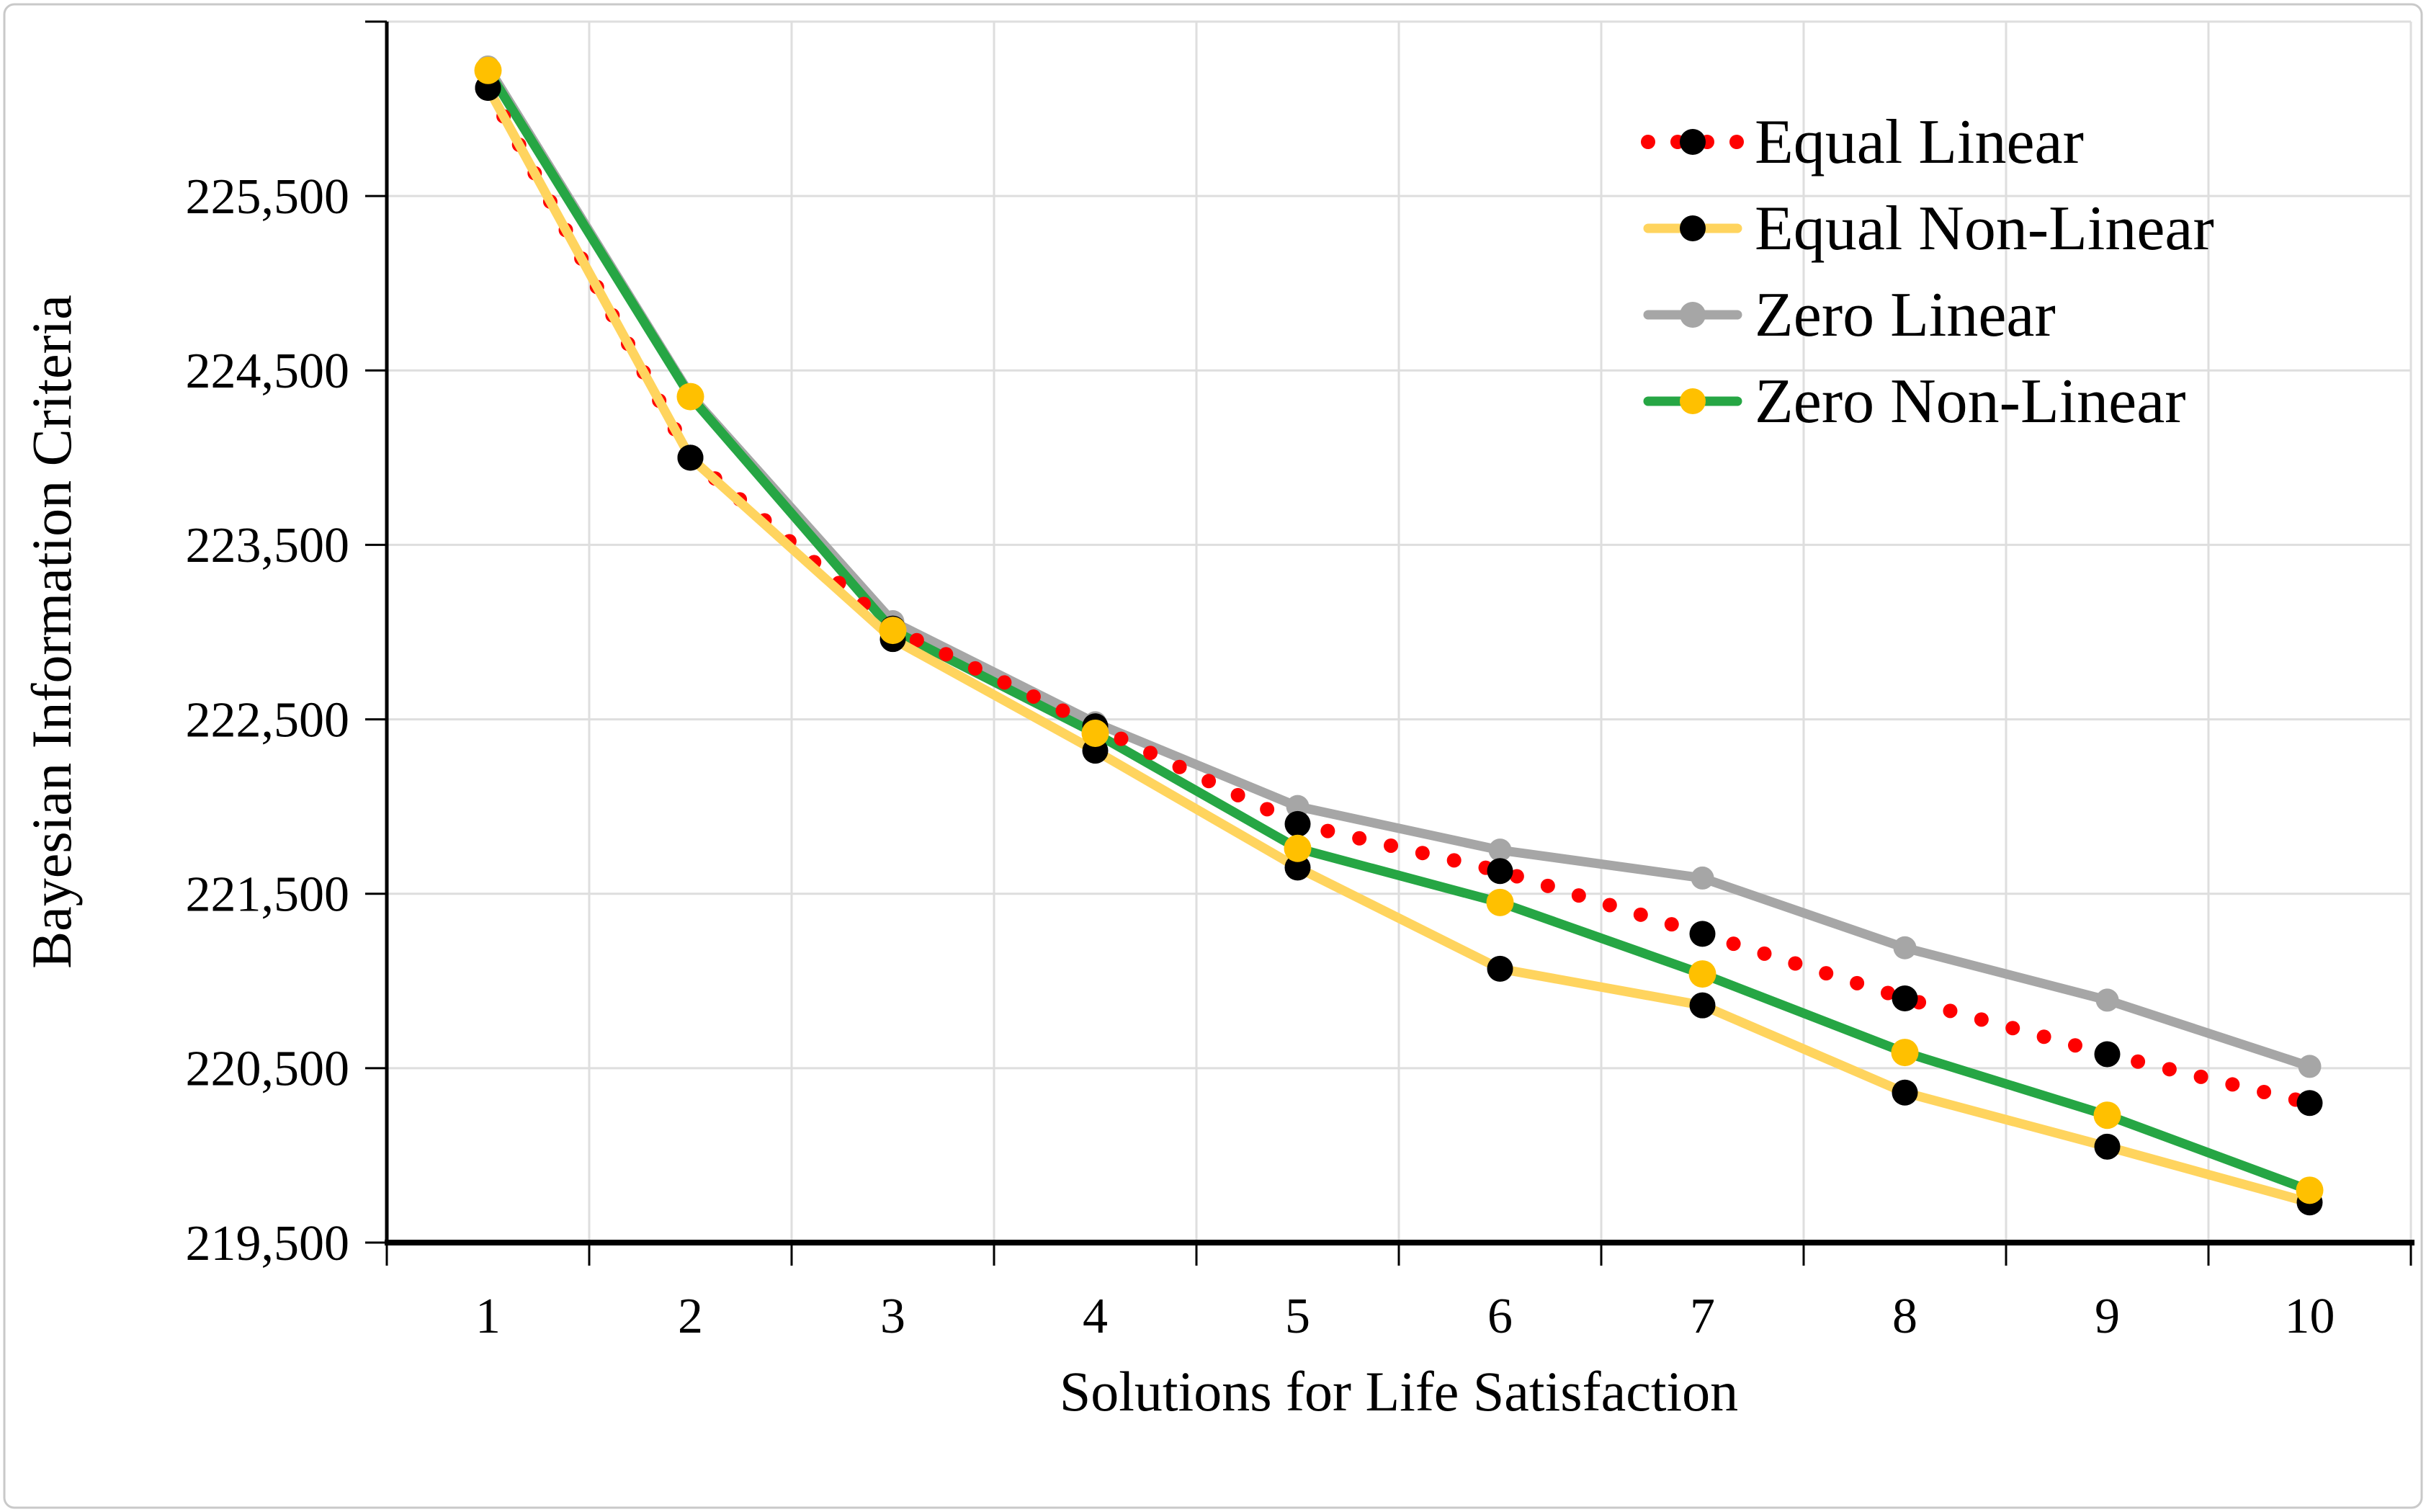  I want to click on x-tick-label: 4, so click(1095, 1316).